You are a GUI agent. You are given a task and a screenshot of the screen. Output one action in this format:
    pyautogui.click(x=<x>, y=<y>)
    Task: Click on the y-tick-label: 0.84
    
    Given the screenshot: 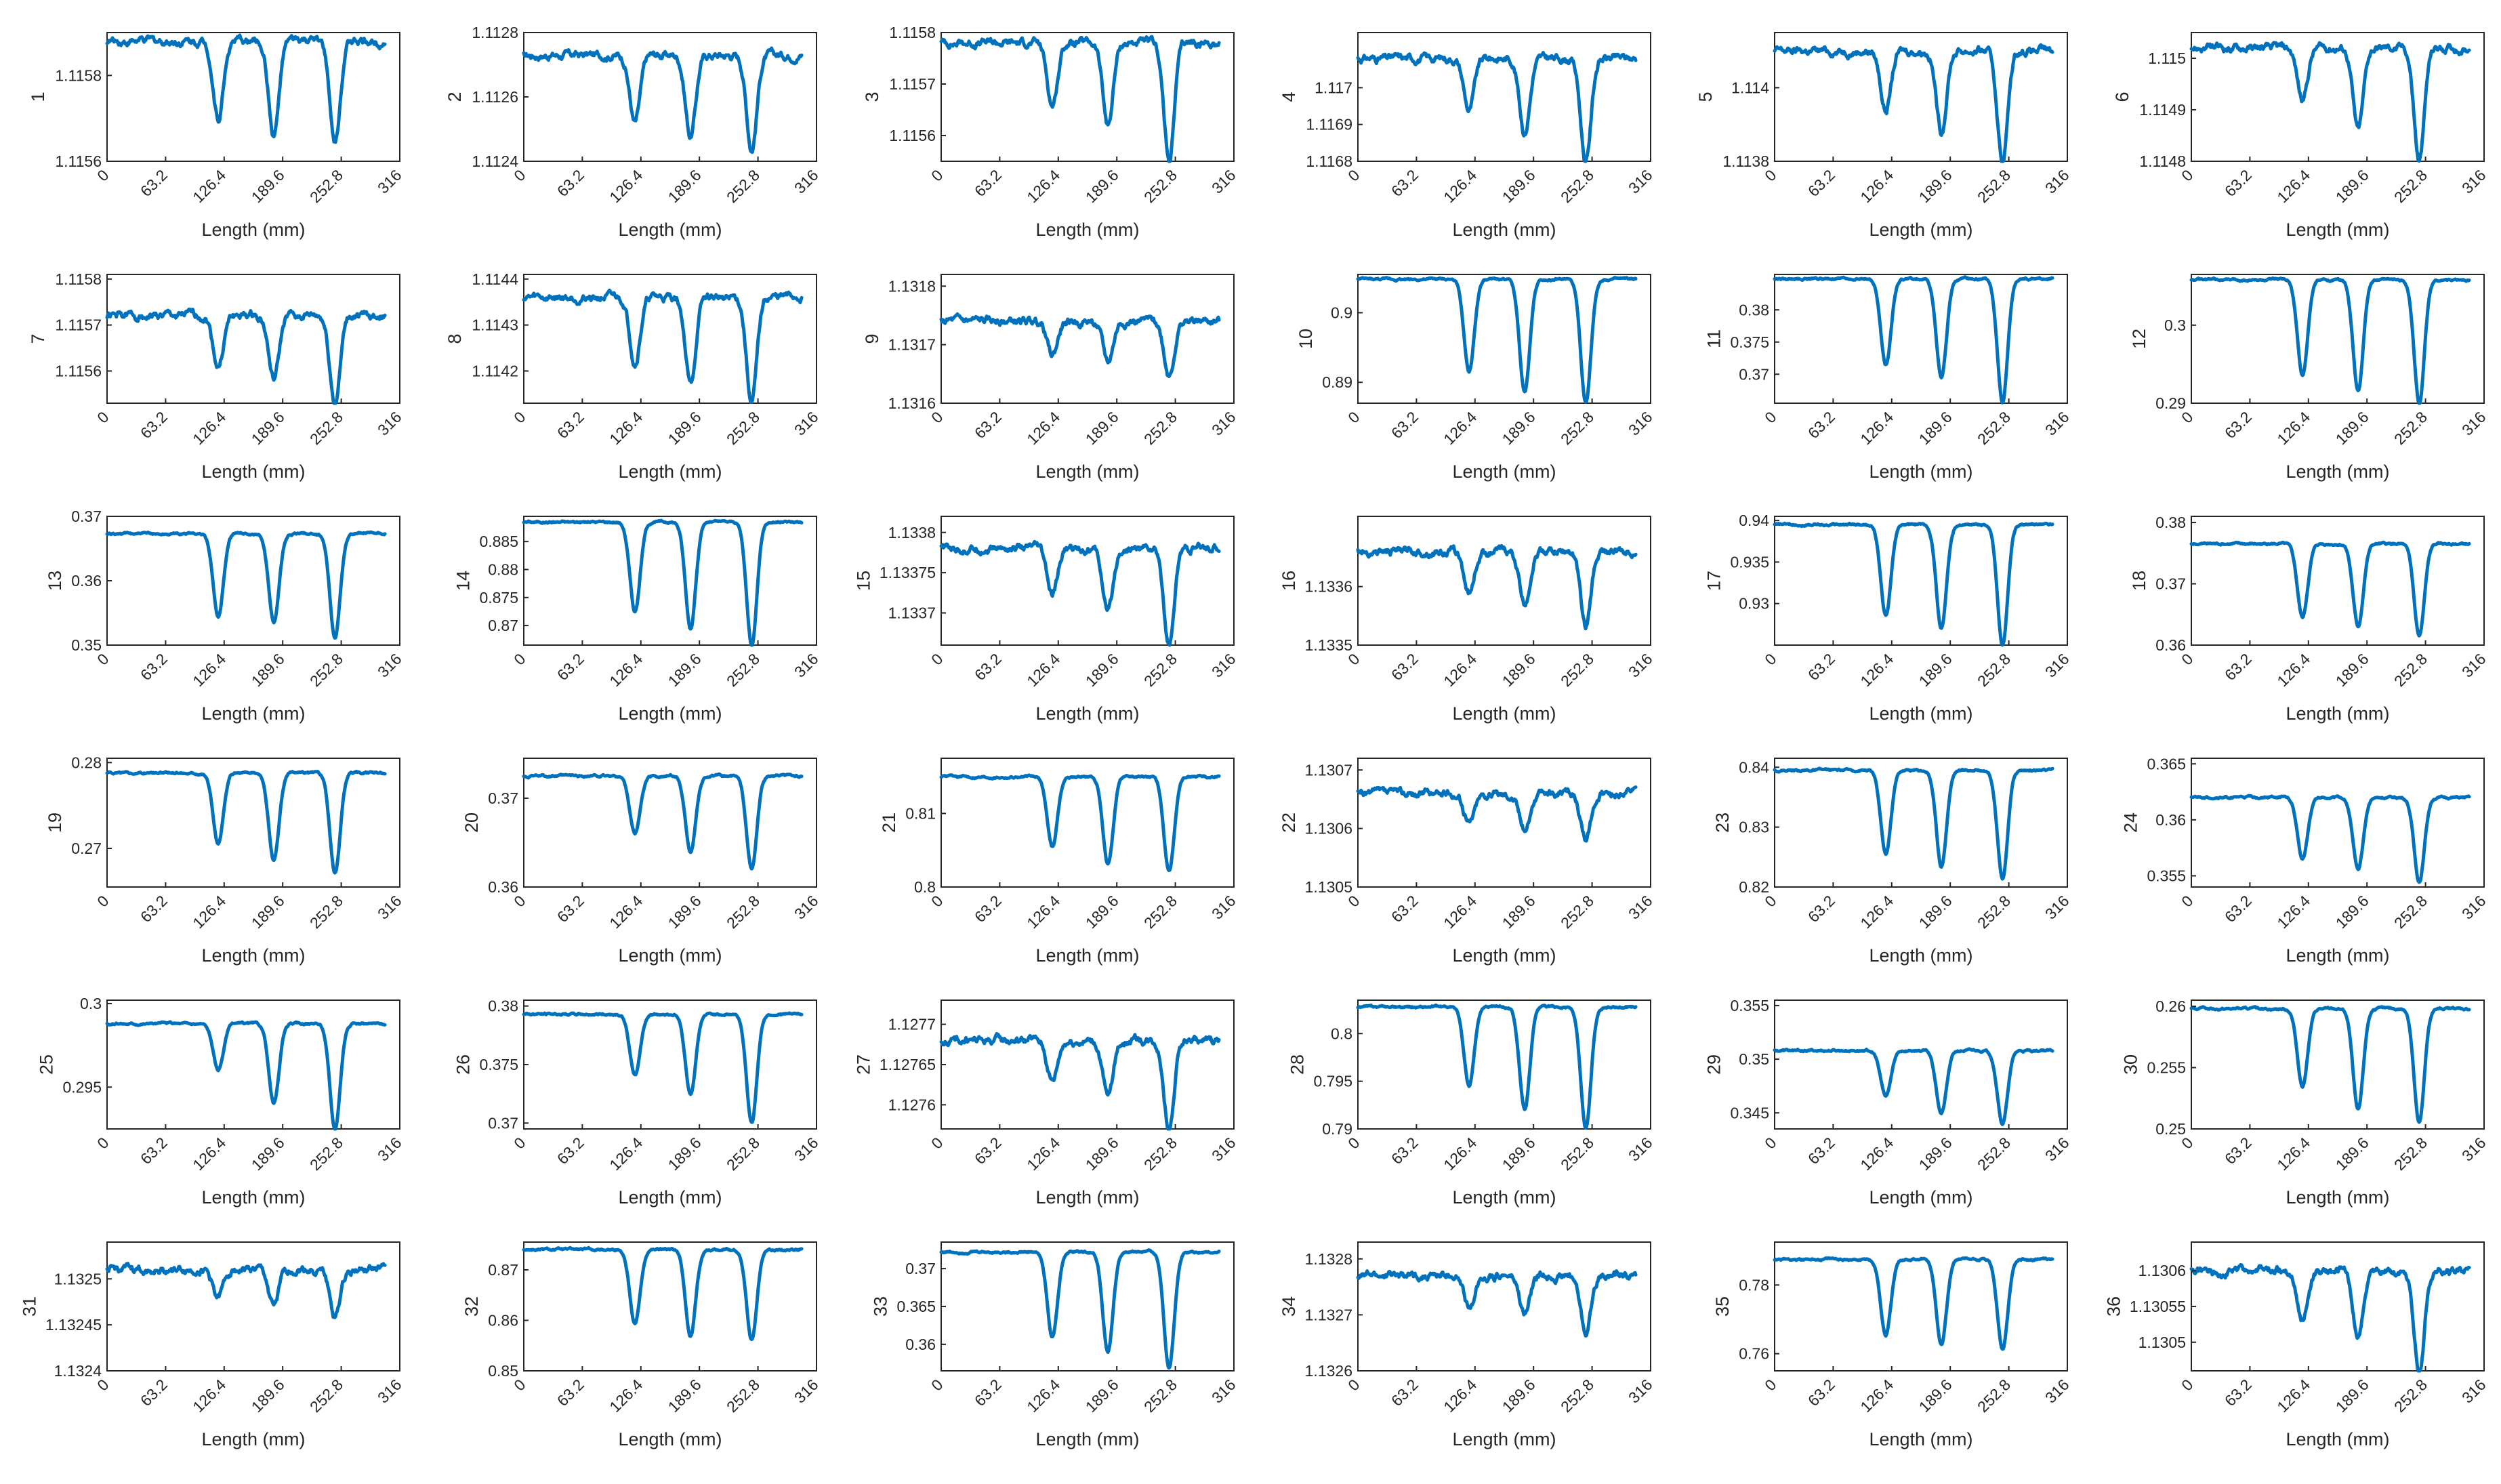 What is the action you would take?
    pyautogui.click(x=1754, y=767)
    